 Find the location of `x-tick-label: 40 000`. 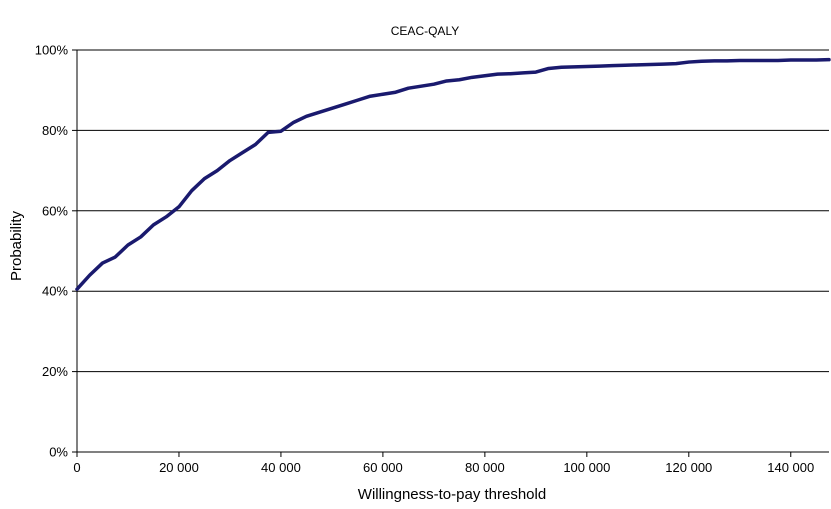

x-tick-label: 40 000 is located at coordinates (281, 467).